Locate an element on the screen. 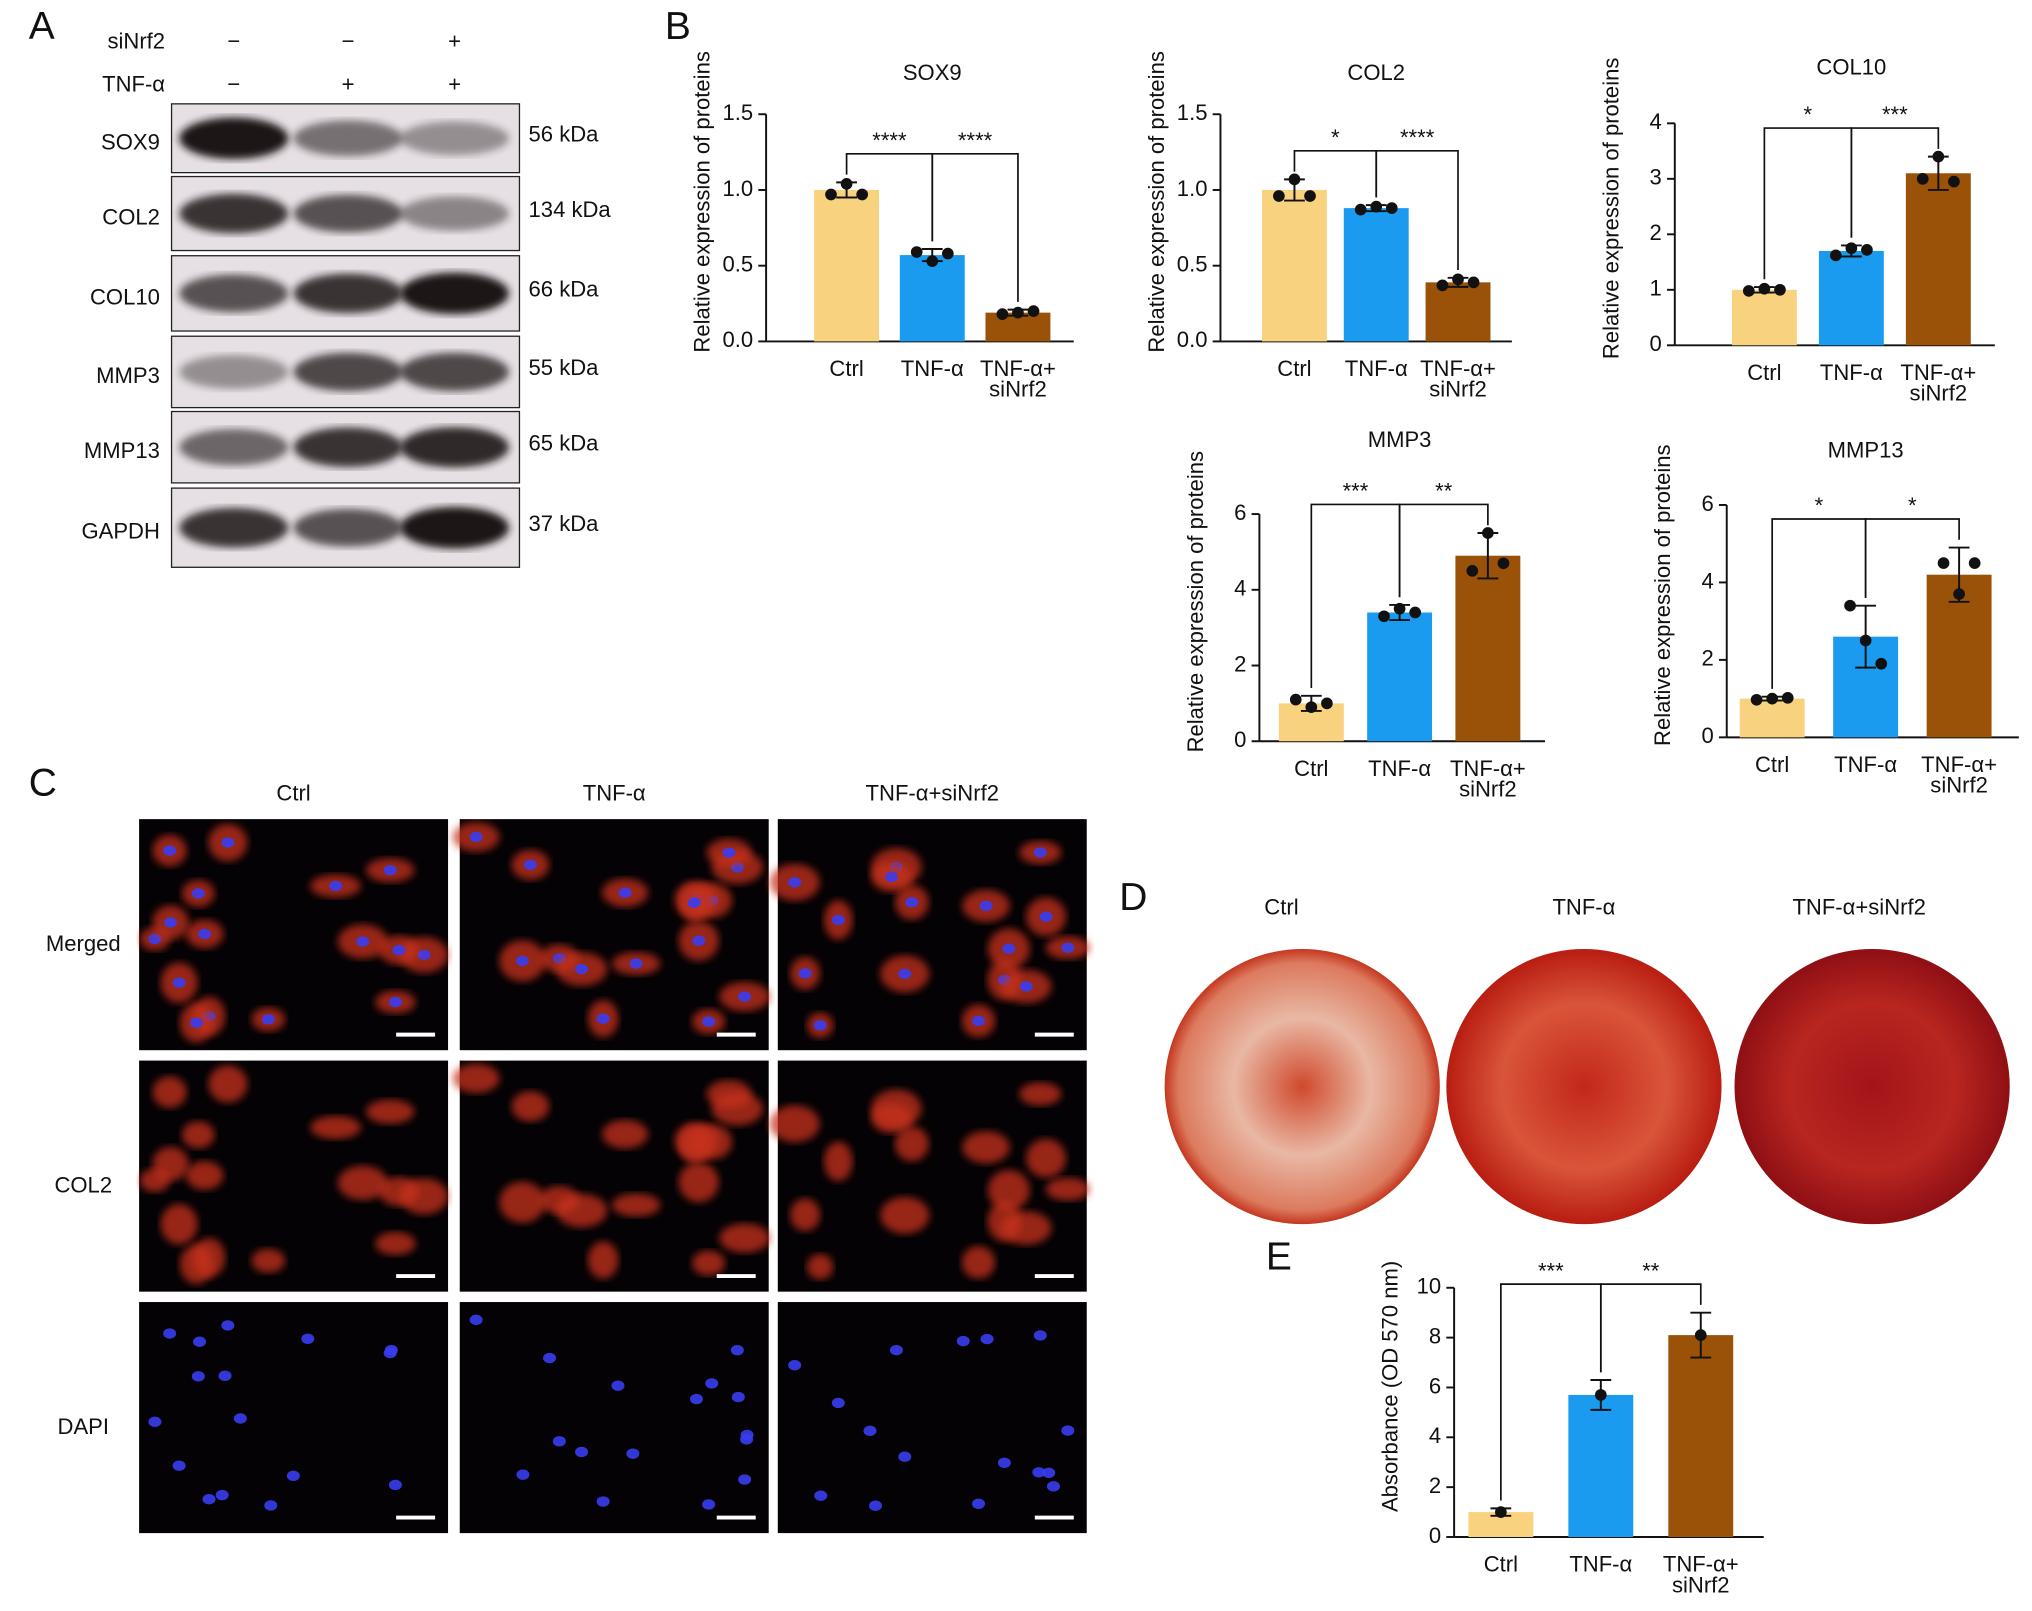 The height and width of the screenshot is (1611, 2032). chart-title: MMP13 is located at coordinates (1866, 450).